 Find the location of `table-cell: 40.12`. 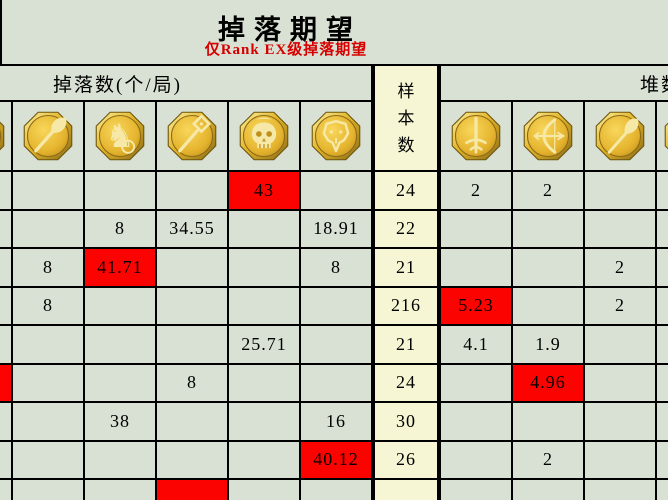

table-cell: 40.12 is located at coordinates (336, 460).